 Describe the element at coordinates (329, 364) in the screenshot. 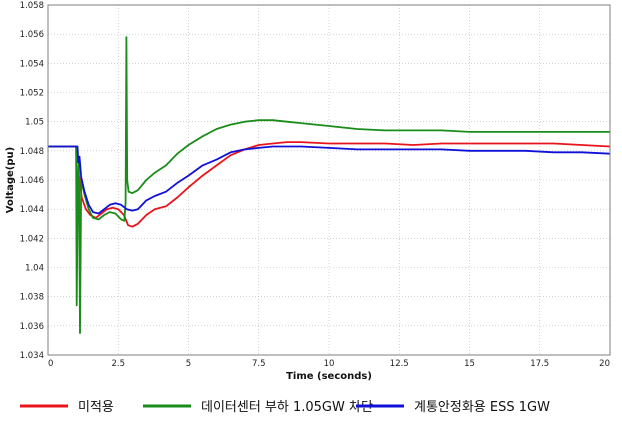

I see `x-tick-label: 10` at that location.